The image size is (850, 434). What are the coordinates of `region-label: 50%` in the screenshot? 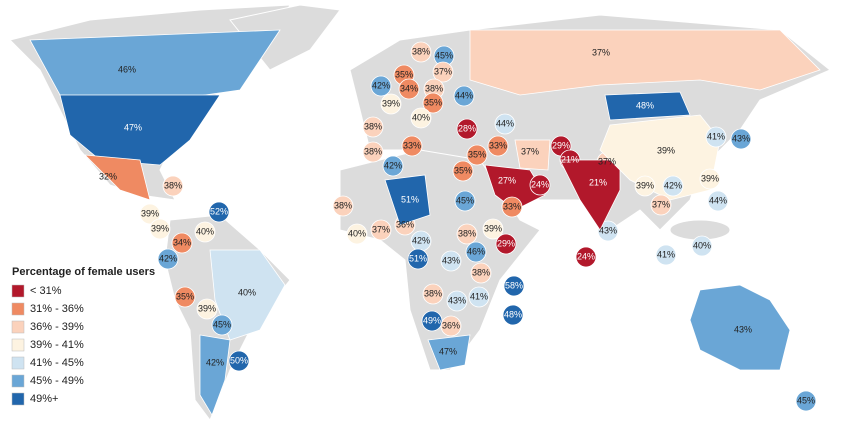 It's located at (239, 360).